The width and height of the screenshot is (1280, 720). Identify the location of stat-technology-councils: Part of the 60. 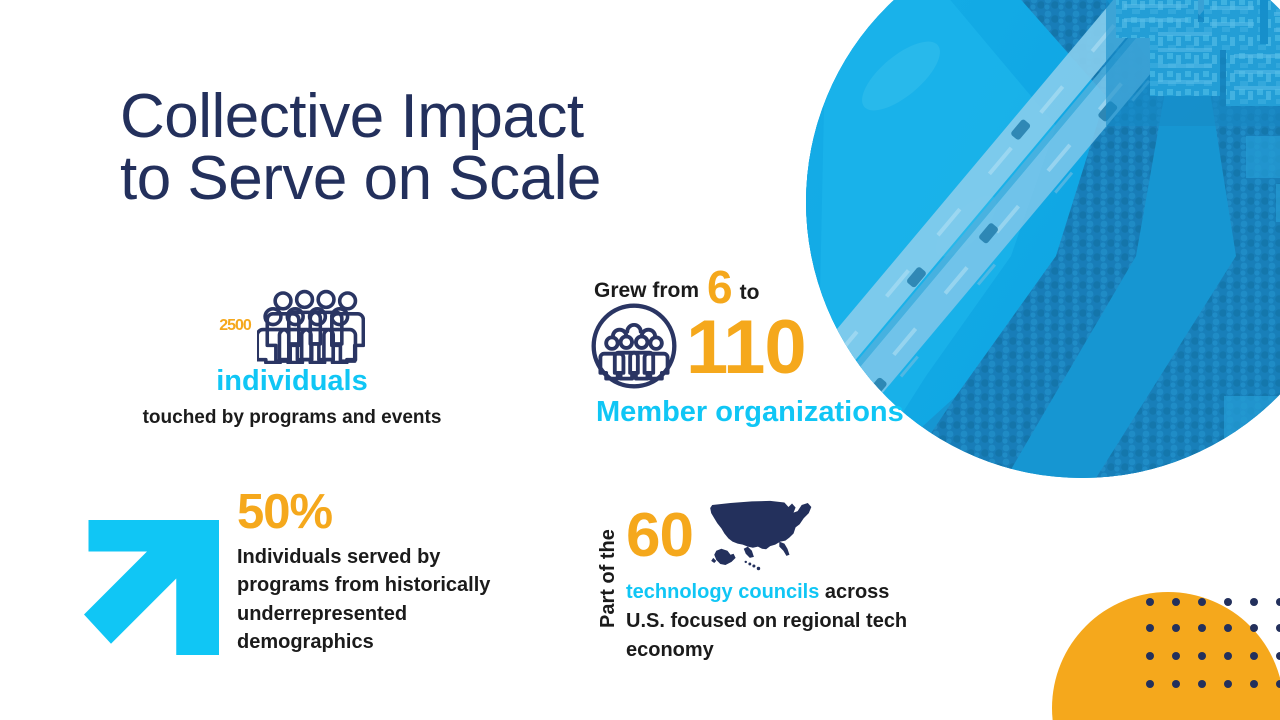
(797, 582).